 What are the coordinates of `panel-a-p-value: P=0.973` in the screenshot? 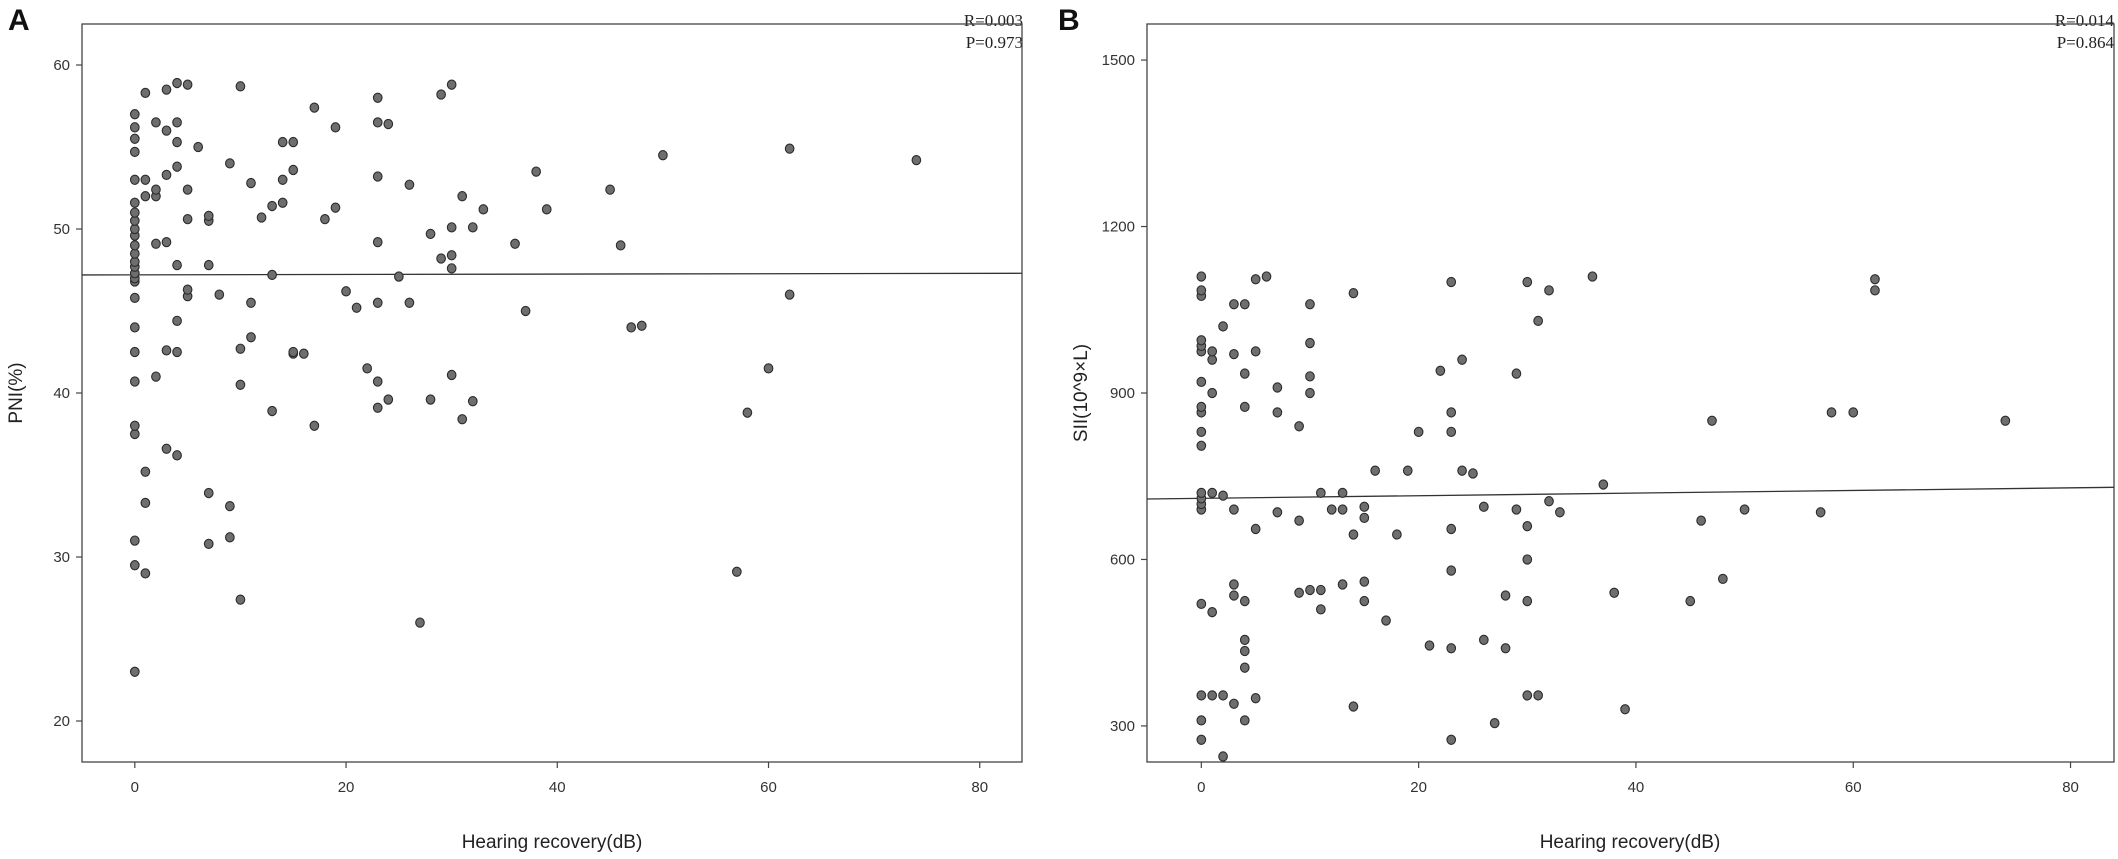 It's located at (994, 42).